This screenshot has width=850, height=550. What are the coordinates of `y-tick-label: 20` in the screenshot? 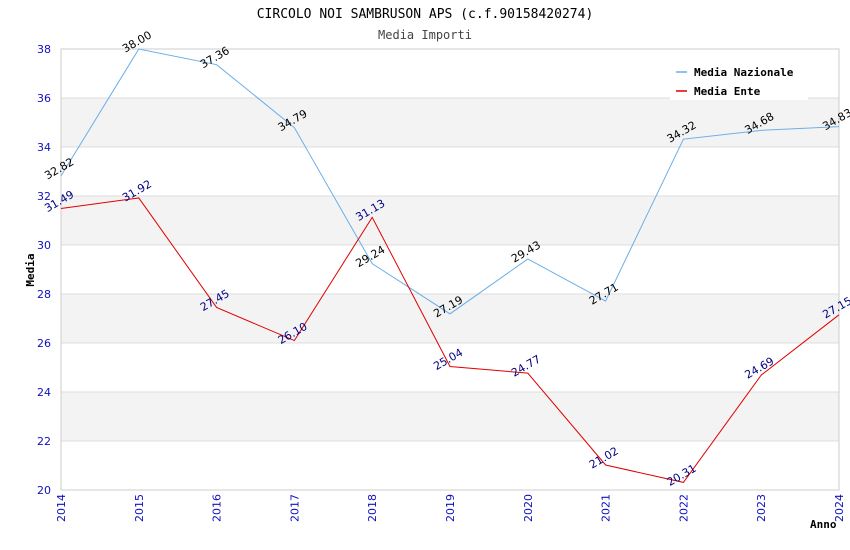 It's located at (44, 490).